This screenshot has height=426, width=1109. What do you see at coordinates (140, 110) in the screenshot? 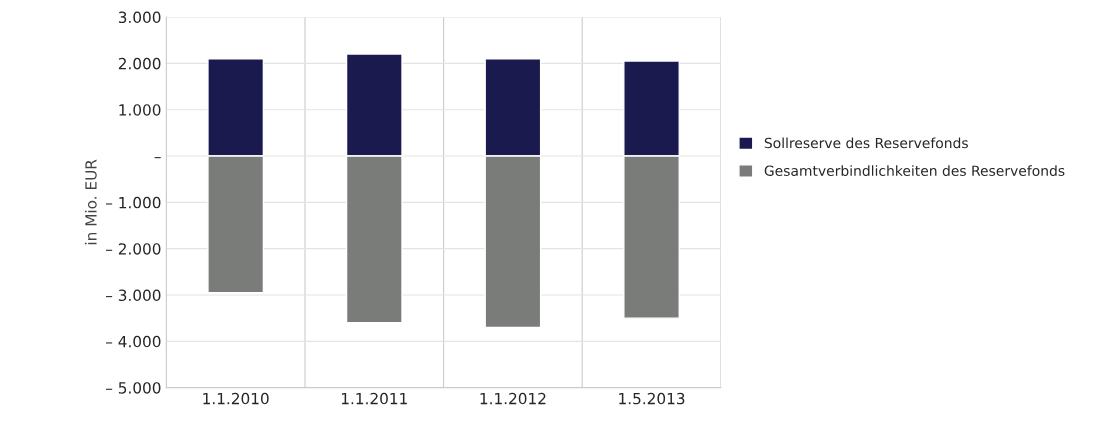
I see `y-tick-label: 1.000` at bounding box center [140, 110].